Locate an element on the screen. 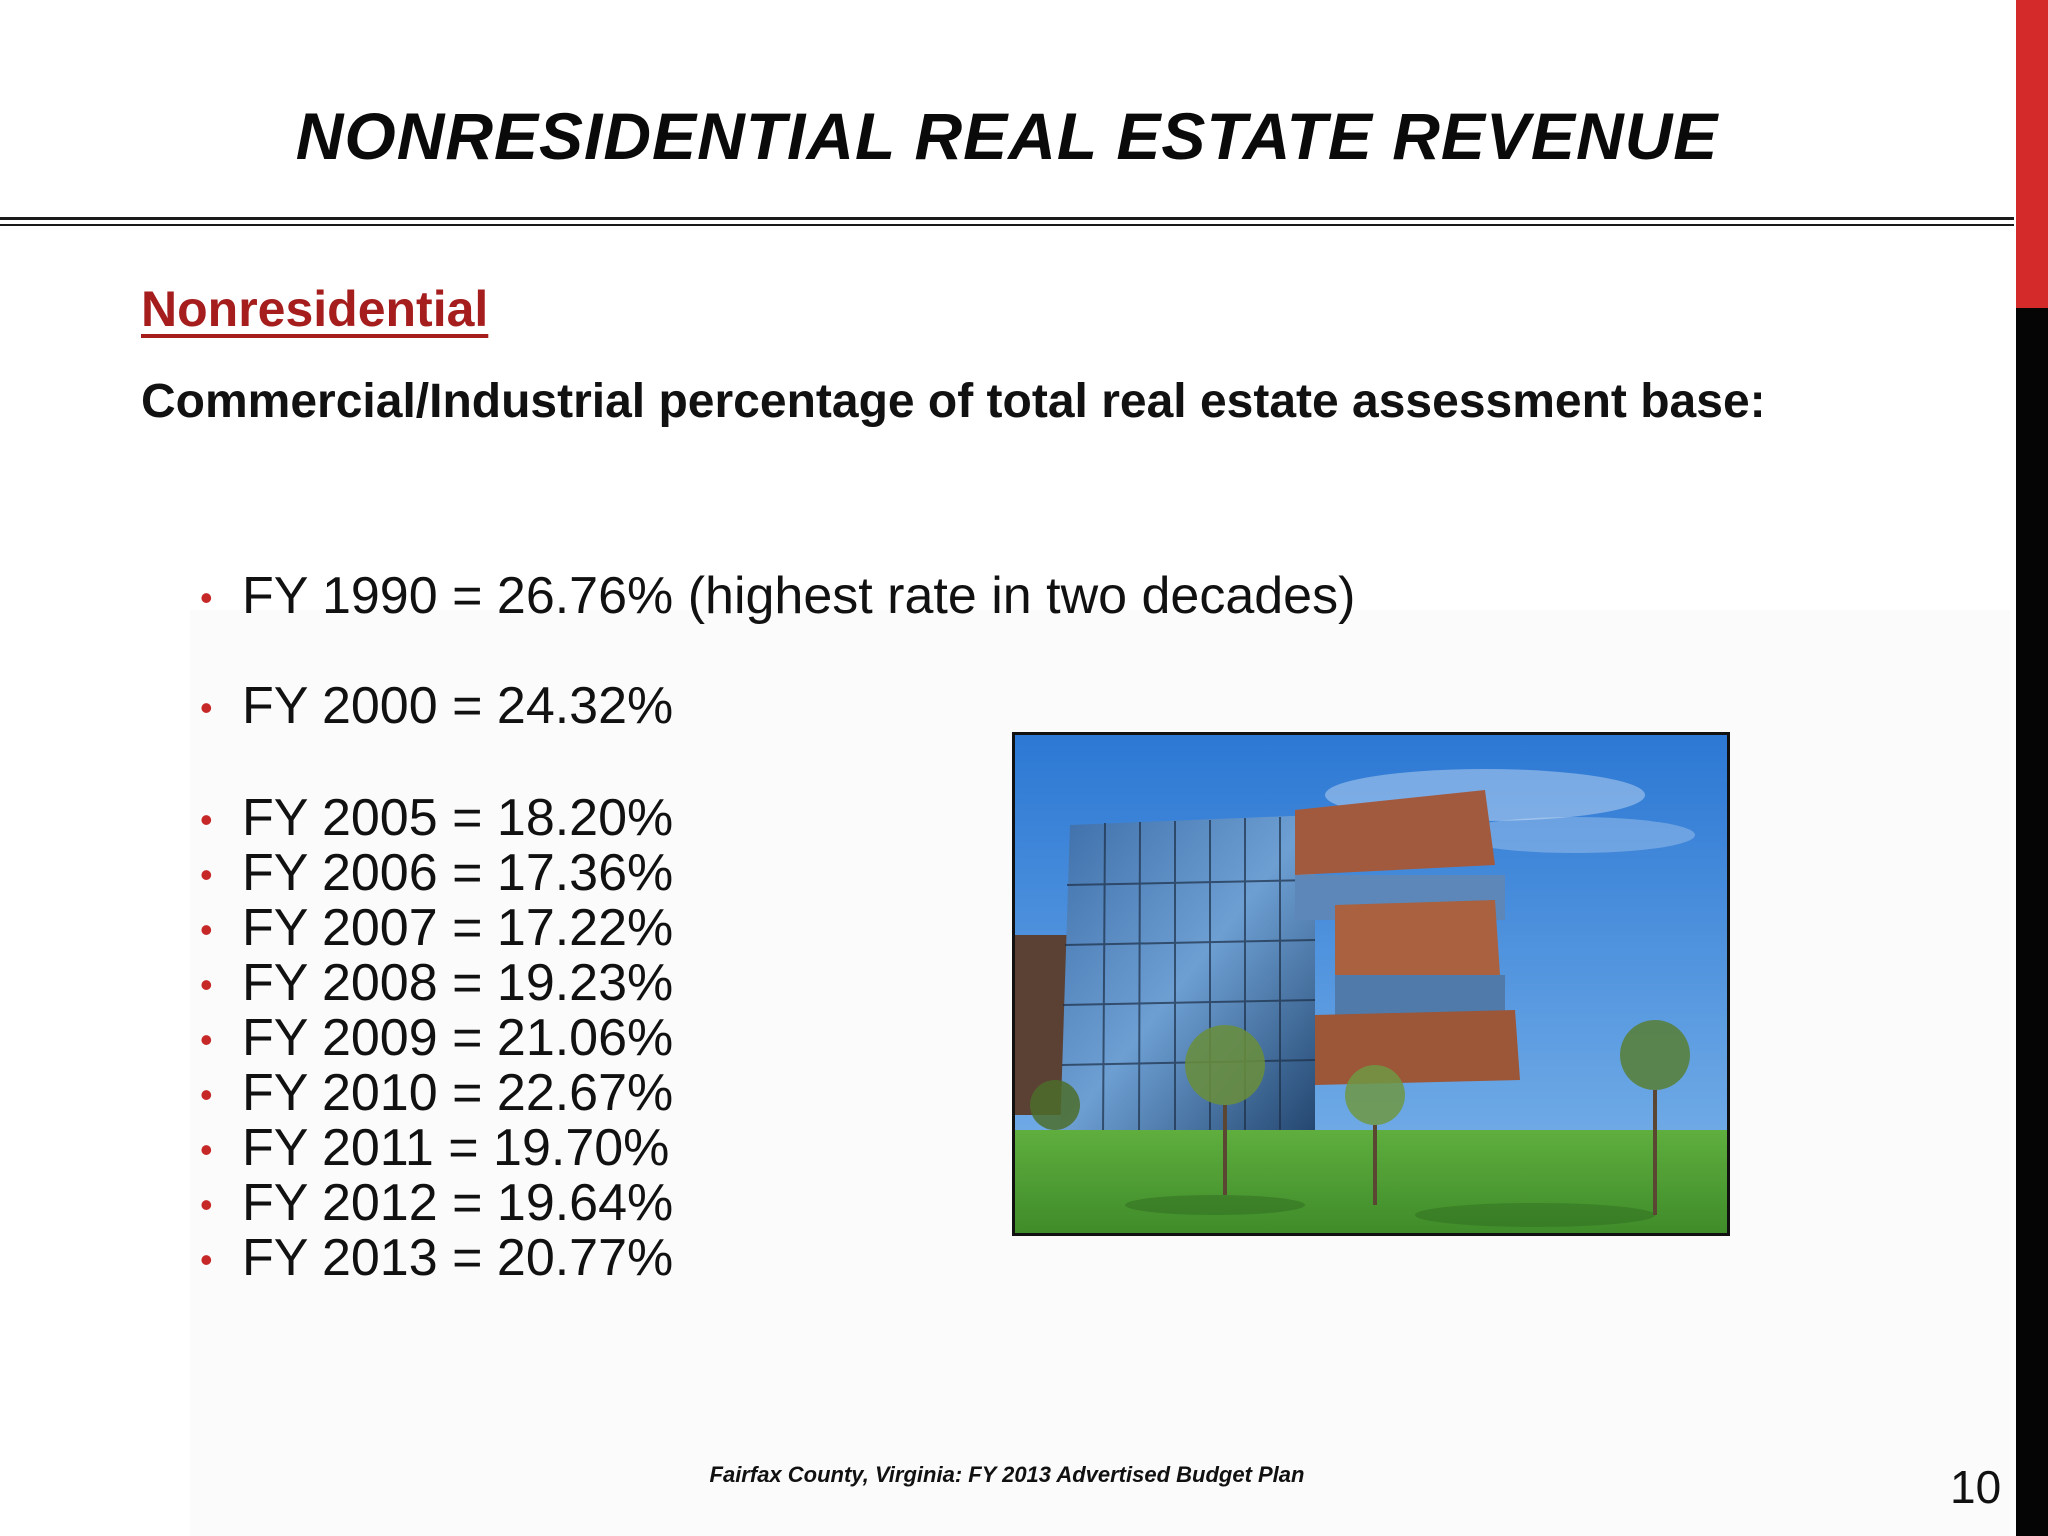 The image size is (2048, 1536). slide-title: NONRESIDENTIAL REAL ESTATE REVENUE is located at coordinates (1007, 136).